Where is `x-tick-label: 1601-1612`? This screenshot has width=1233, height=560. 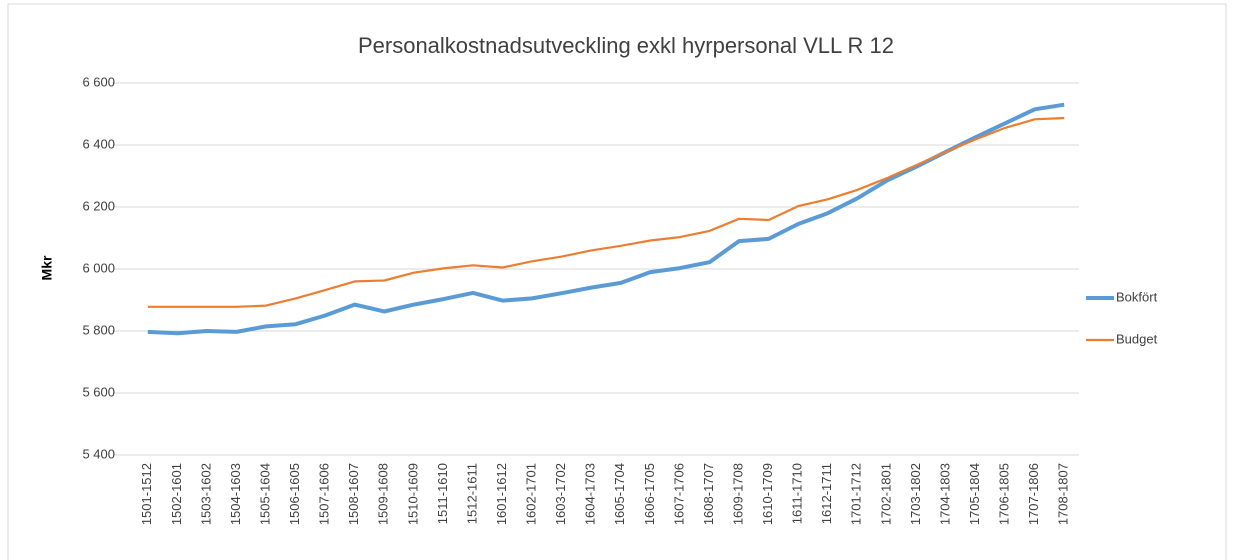 x-tick-label: 1601-1612 is located at coordinates (501, 494).